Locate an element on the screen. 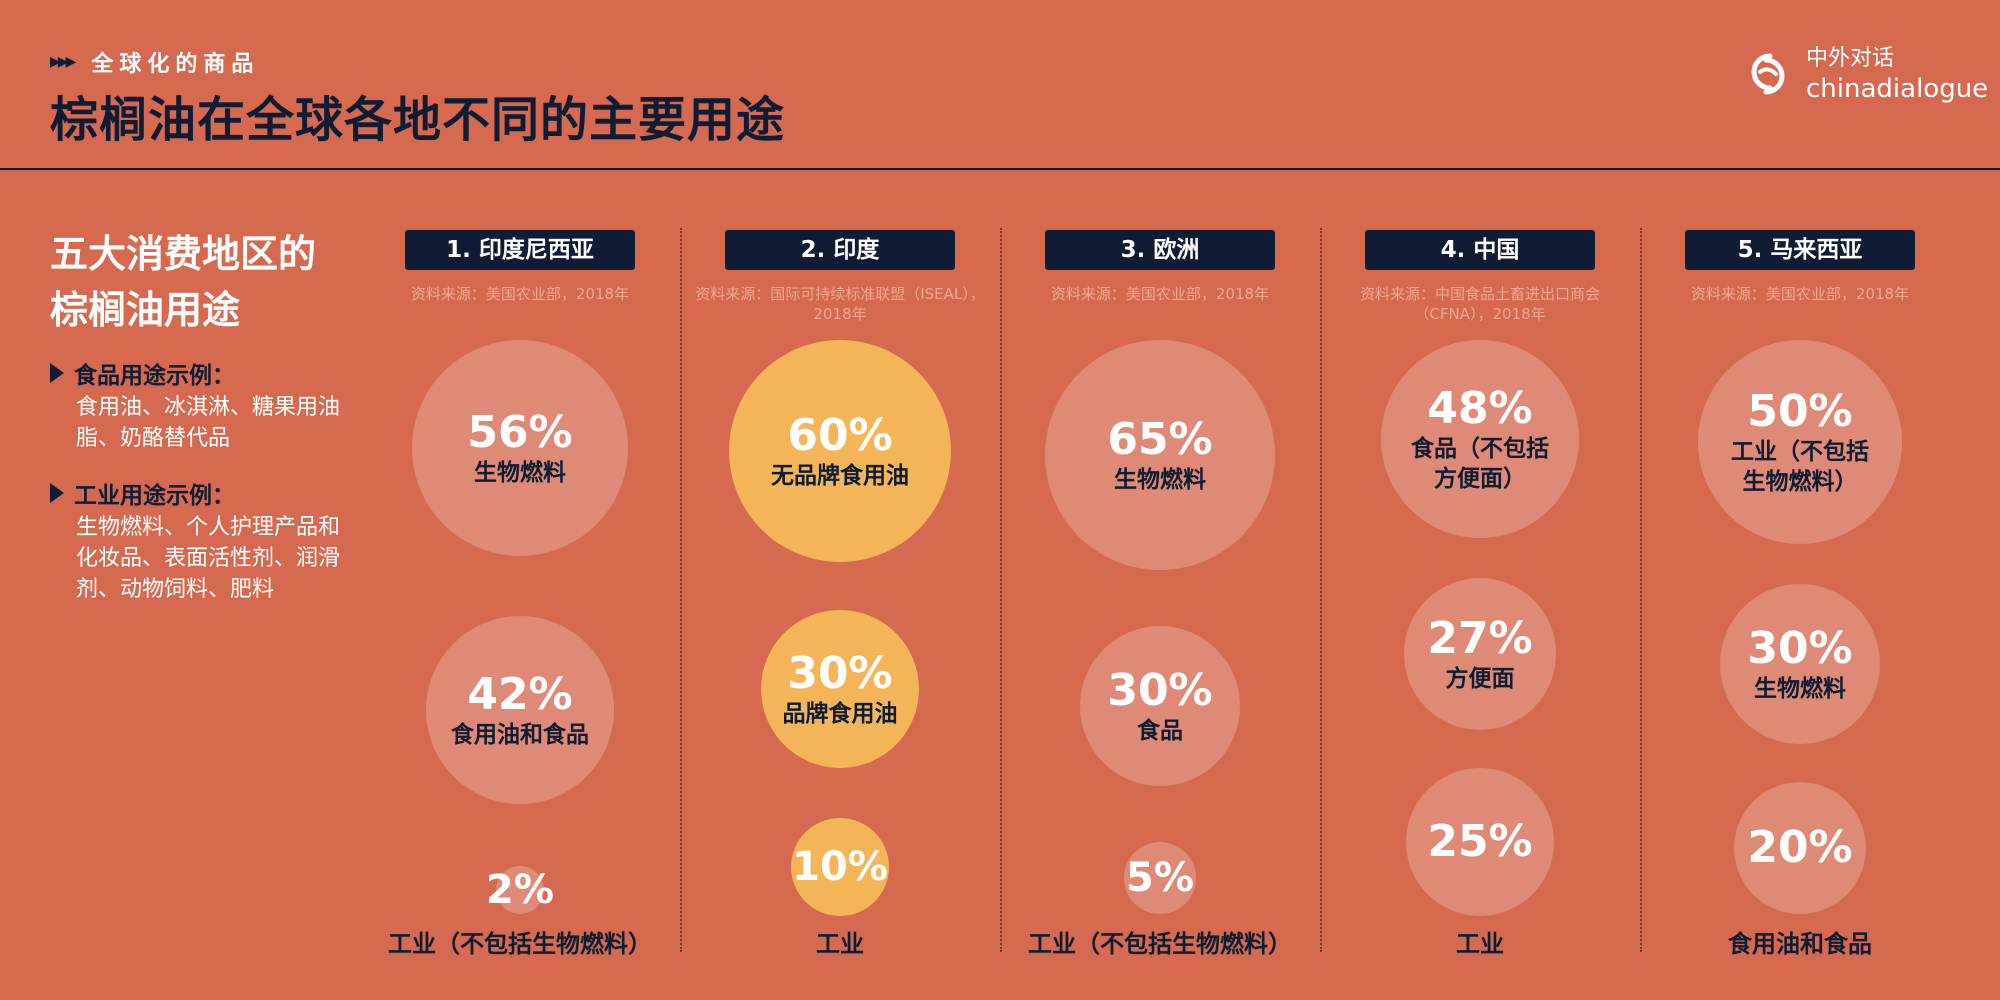 The height and width of the screenshot is (1000, 2000). usage-percent: 2% is located at coordinates (520, 890).